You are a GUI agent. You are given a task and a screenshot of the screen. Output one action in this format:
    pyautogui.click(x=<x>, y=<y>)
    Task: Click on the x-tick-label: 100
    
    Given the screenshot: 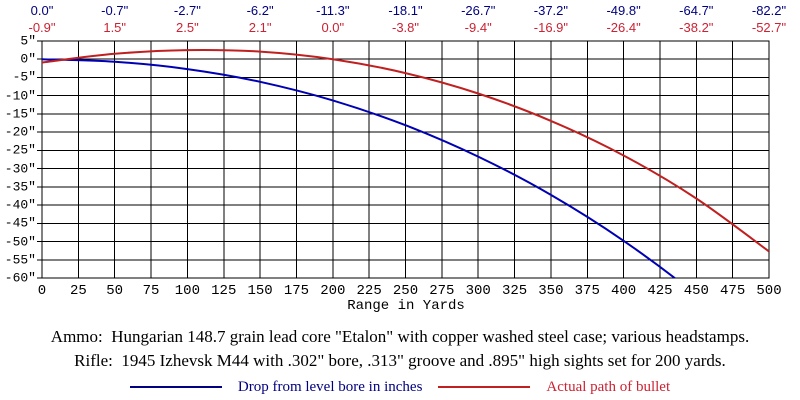 What is the action you would take?
    pyautogui.click(x=187, y=291)
    